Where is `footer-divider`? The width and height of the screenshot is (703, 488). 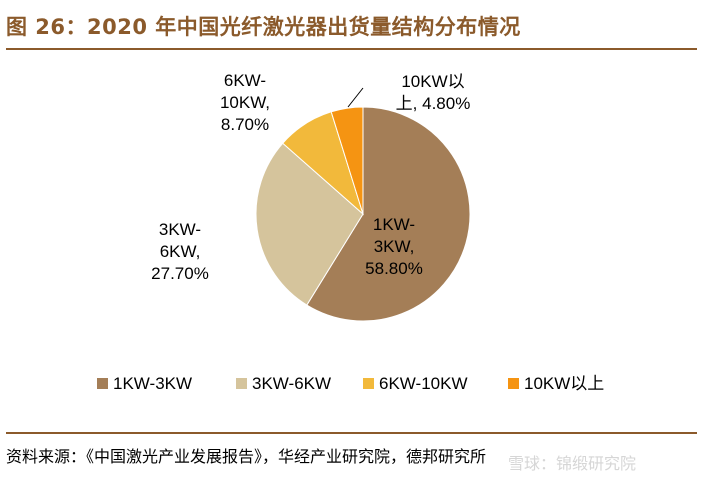 footer-divider is located at coordinates (351, 433).